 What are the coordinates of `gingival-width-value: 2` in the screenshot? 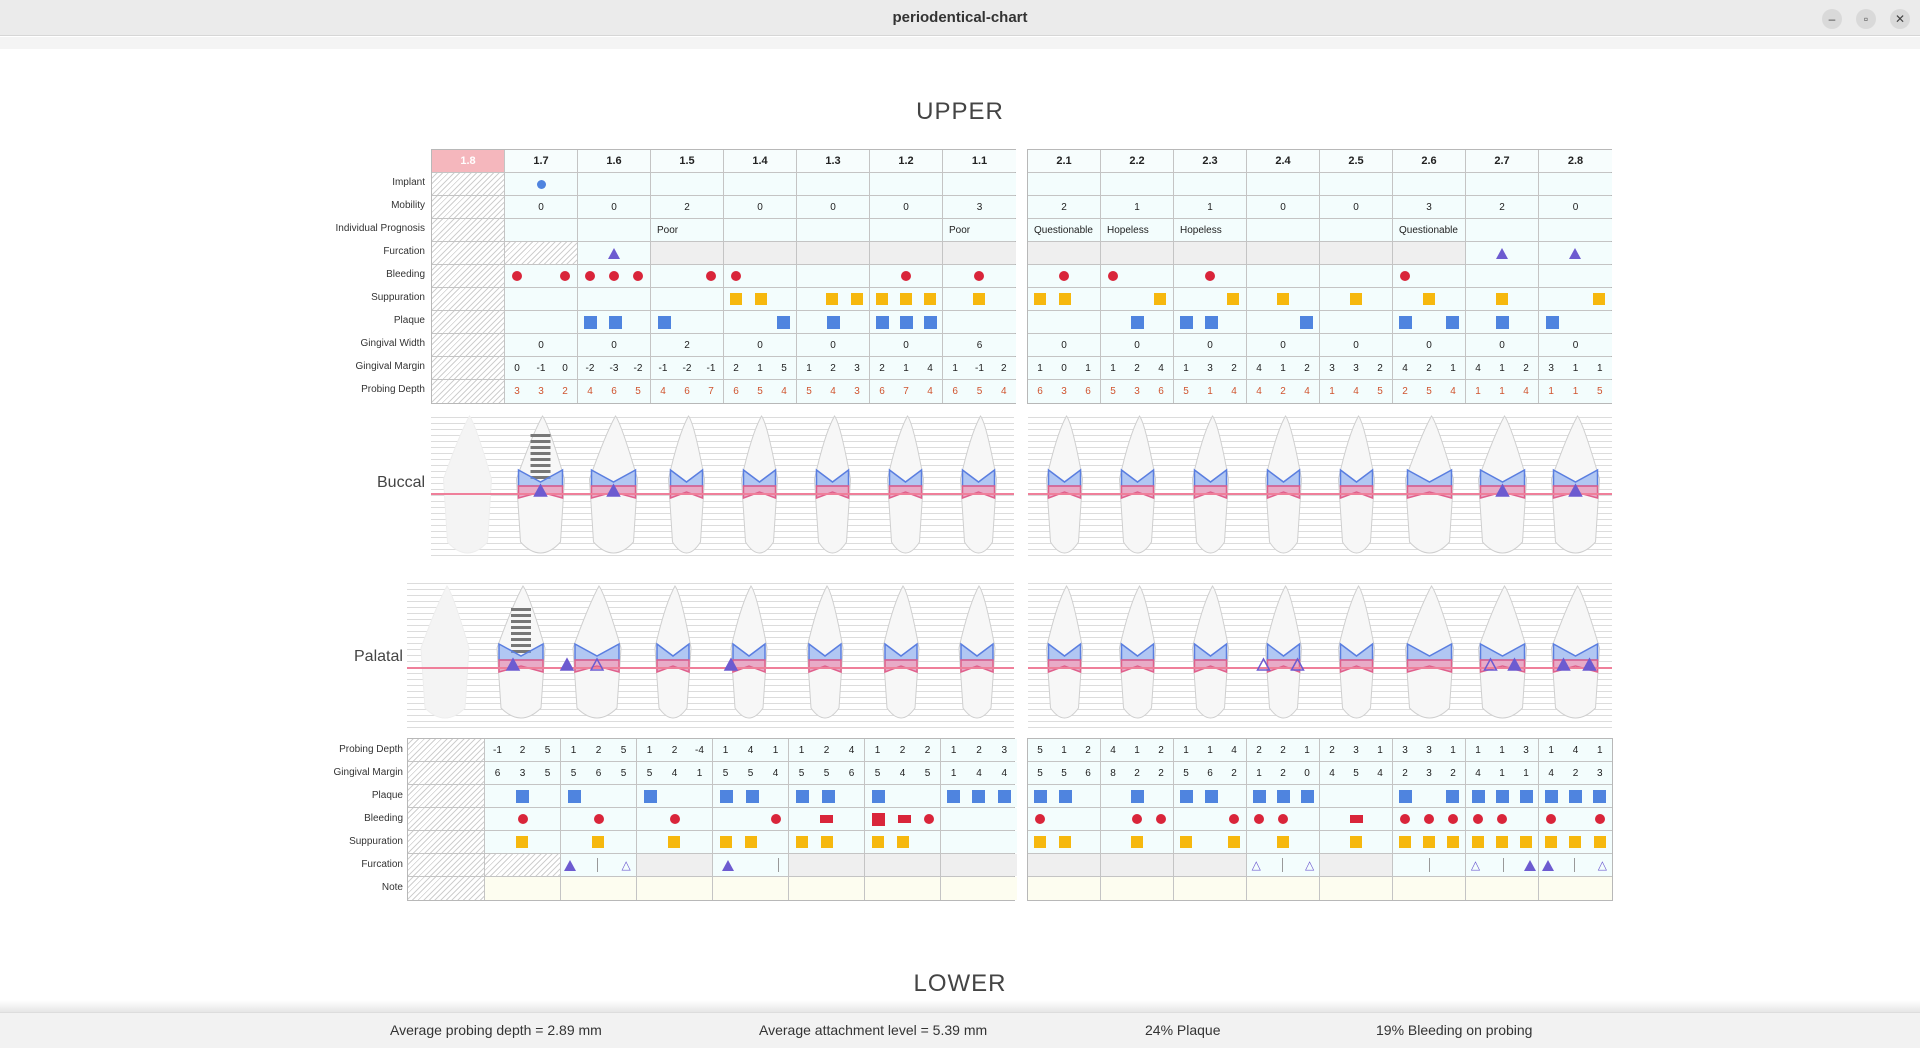 It's located at (687, 345).